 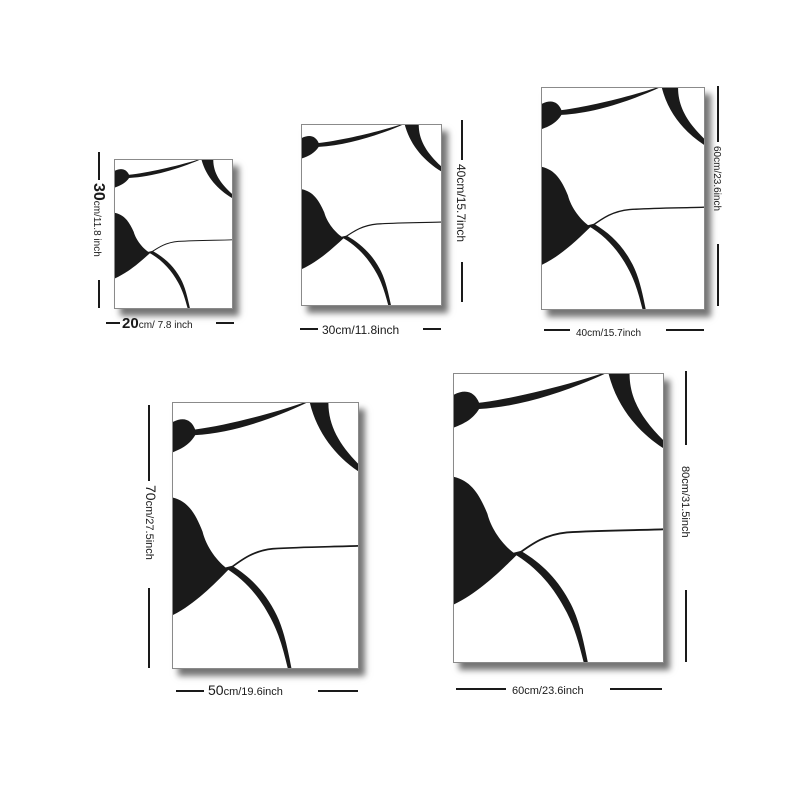 What do you see at coordinates (716, 184) in the screenshot?
I see `height-unit: cm/23.6inch` at bounding box center [716, 184].